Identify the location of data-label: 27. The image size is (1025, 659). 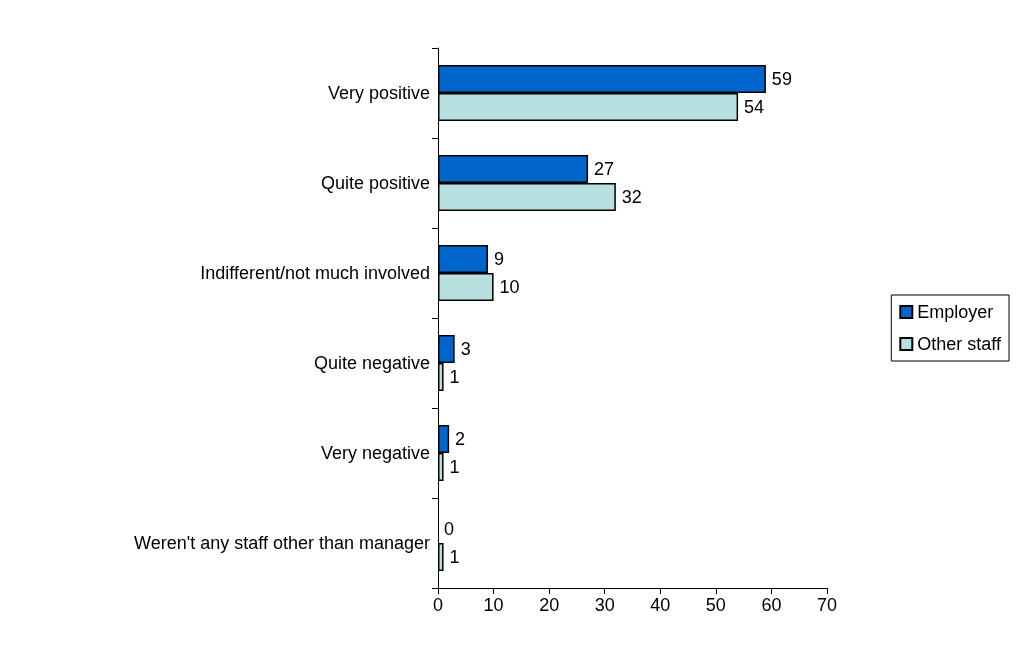
(604, 169).